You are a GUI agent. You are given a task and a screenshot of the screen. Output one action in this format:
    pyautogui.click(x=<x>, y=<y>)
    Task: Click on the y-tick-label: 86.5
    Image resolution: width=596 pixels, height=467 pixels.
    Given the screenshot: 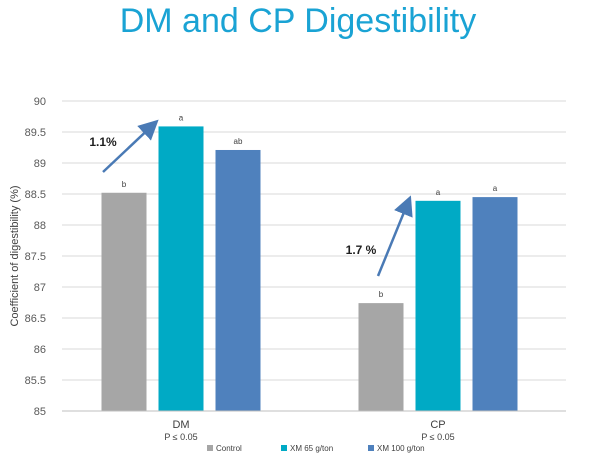 What is the action you would take?
    pyautogui.click(x=35, y=319)
    